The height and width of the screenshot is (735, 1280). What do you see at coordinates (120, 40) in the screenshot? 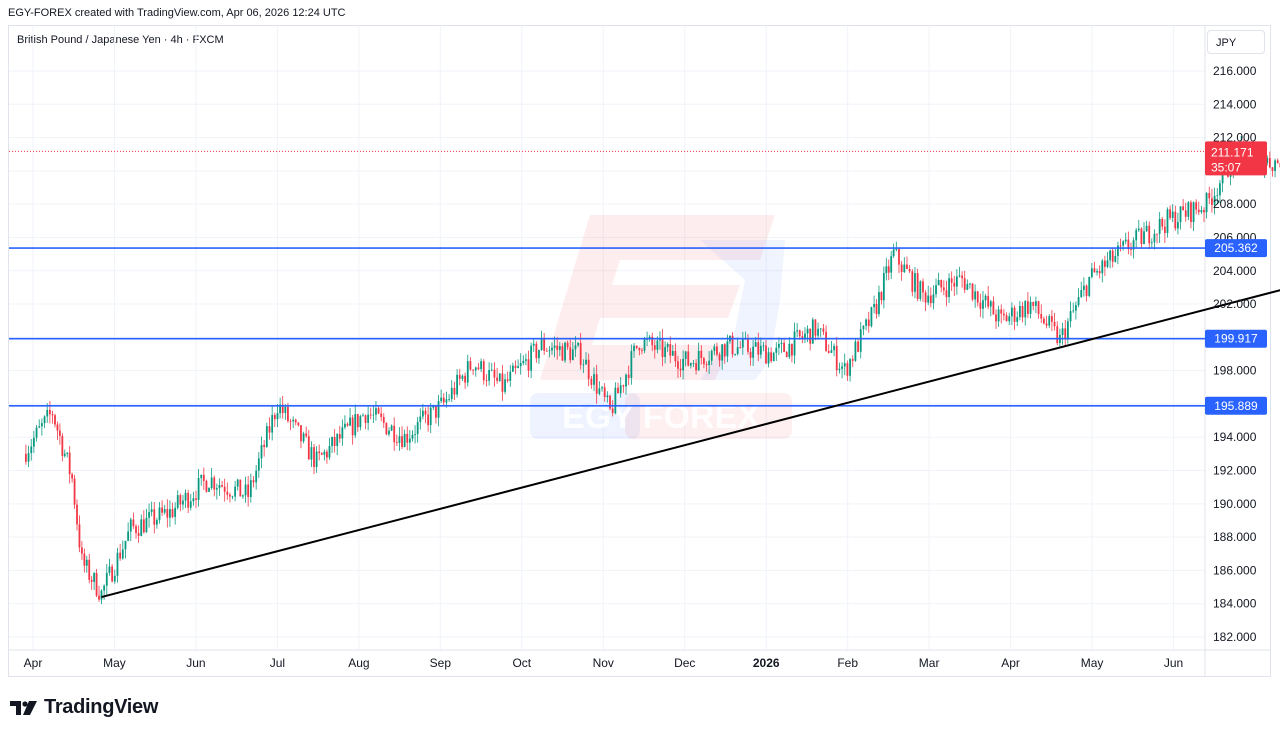
I see `symbol-info: British Pound / Japanese Yen · 4h · FXCM` at bounding box center [120, 40].